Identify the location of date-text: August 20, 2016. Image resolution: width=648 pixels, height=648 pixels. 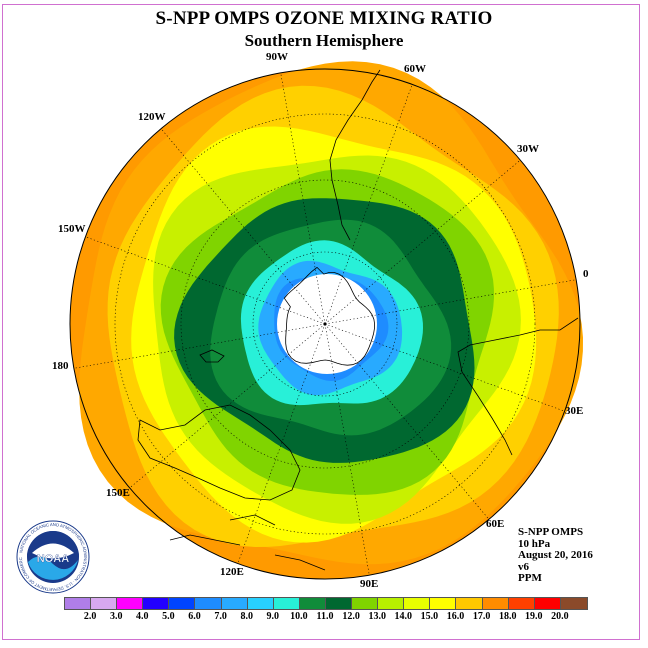
(555, 555).